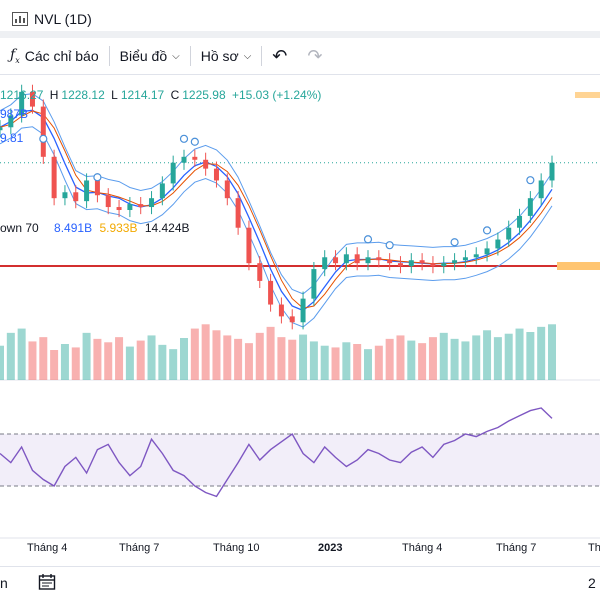 The width and height of the screenshot is (600, 601). What do you see at coordinates (300, 583) in the screenshot?
I see `bottom-bar: n 2` at bounding box center [300, 583].